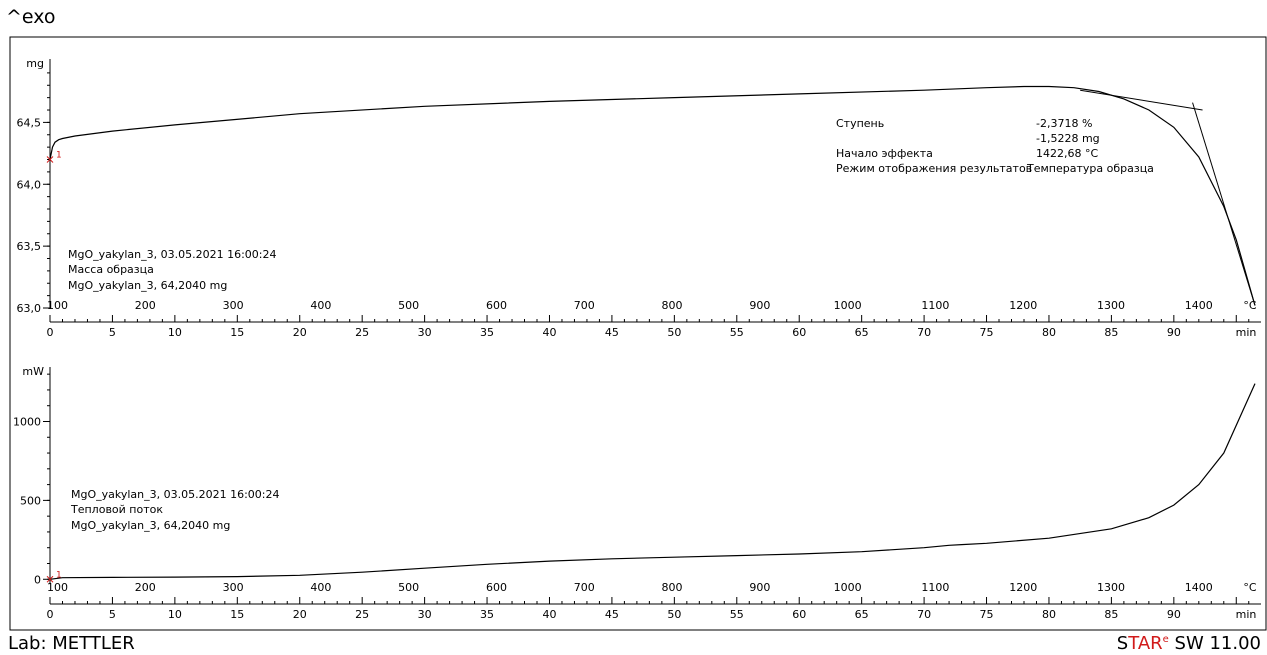 The width and height of the screenshot is (1267, 655). What do you see at coordinates (987, 332) in the screenshot?
I see `time-tick-label: 75` at bounding box center [987, 332].